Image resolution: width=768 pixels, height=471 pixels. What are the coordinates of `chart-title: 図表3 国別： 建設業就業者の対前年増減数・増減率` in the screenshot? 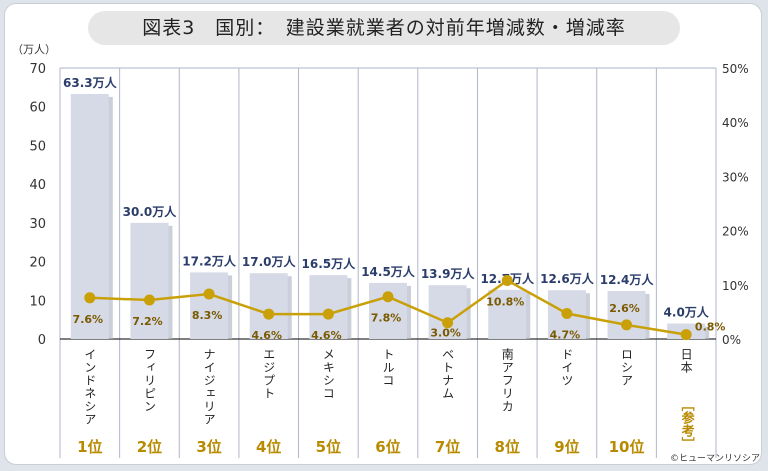 It's located at (384, 28).